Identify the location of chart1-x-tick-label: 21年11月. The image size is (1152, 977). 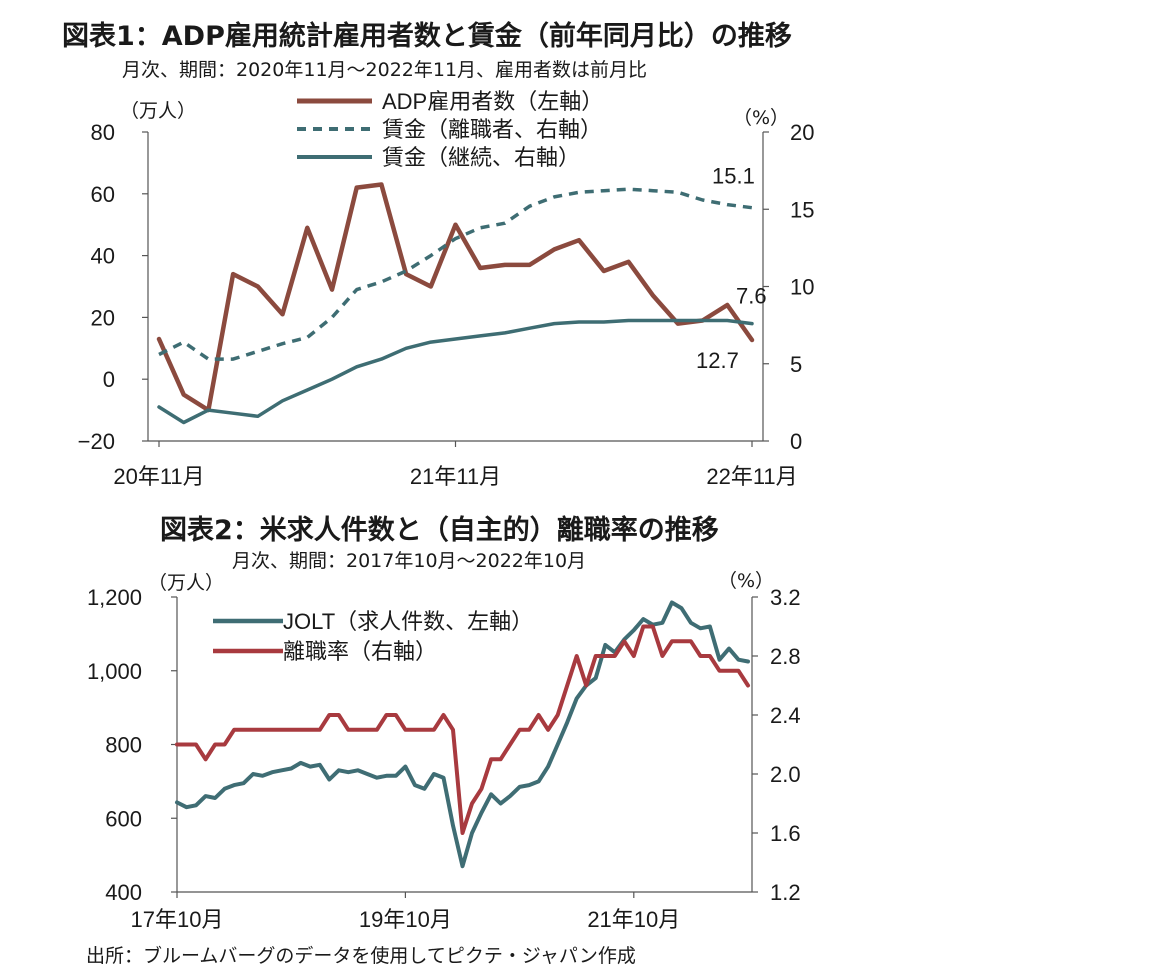
(455, 476).